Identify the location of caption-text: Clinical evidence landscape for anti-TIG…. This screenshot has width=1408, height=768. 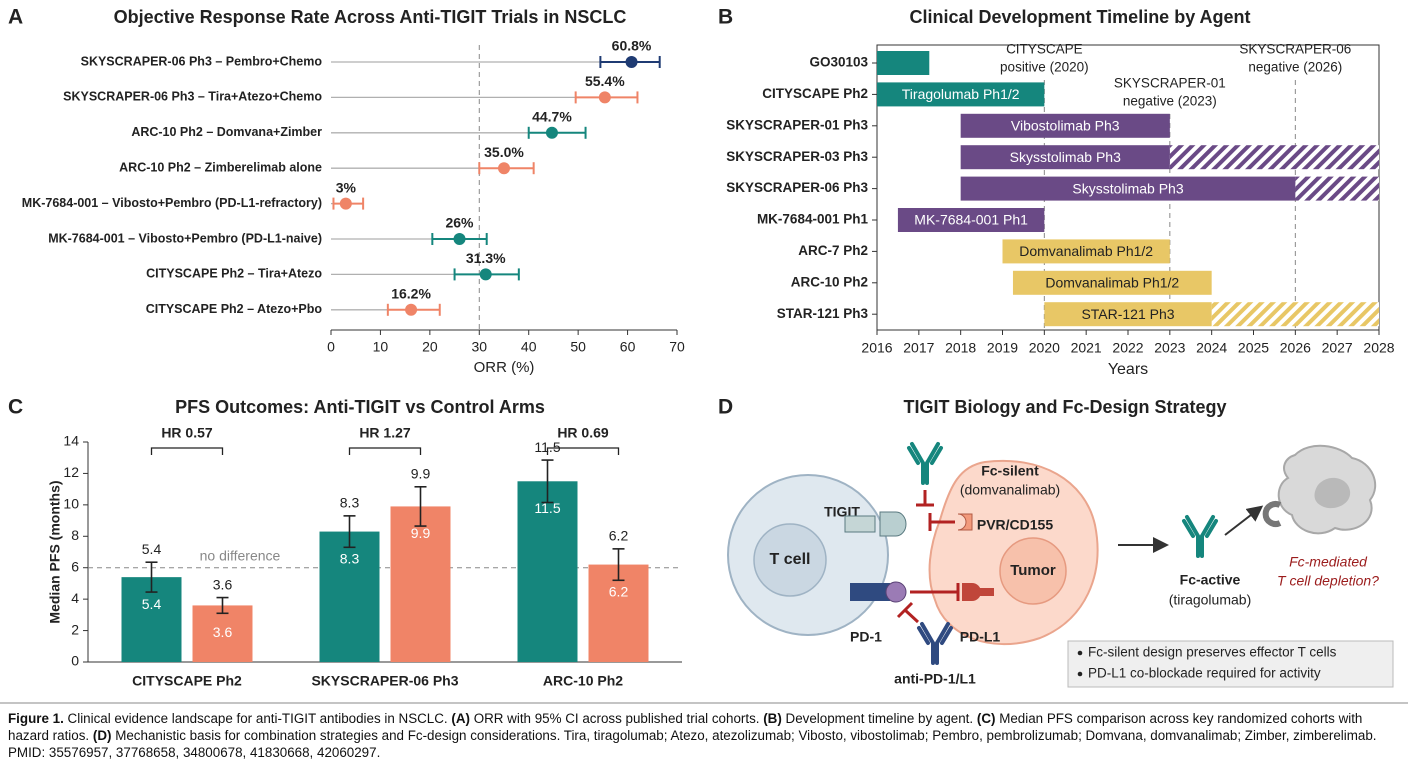
(257, 718).